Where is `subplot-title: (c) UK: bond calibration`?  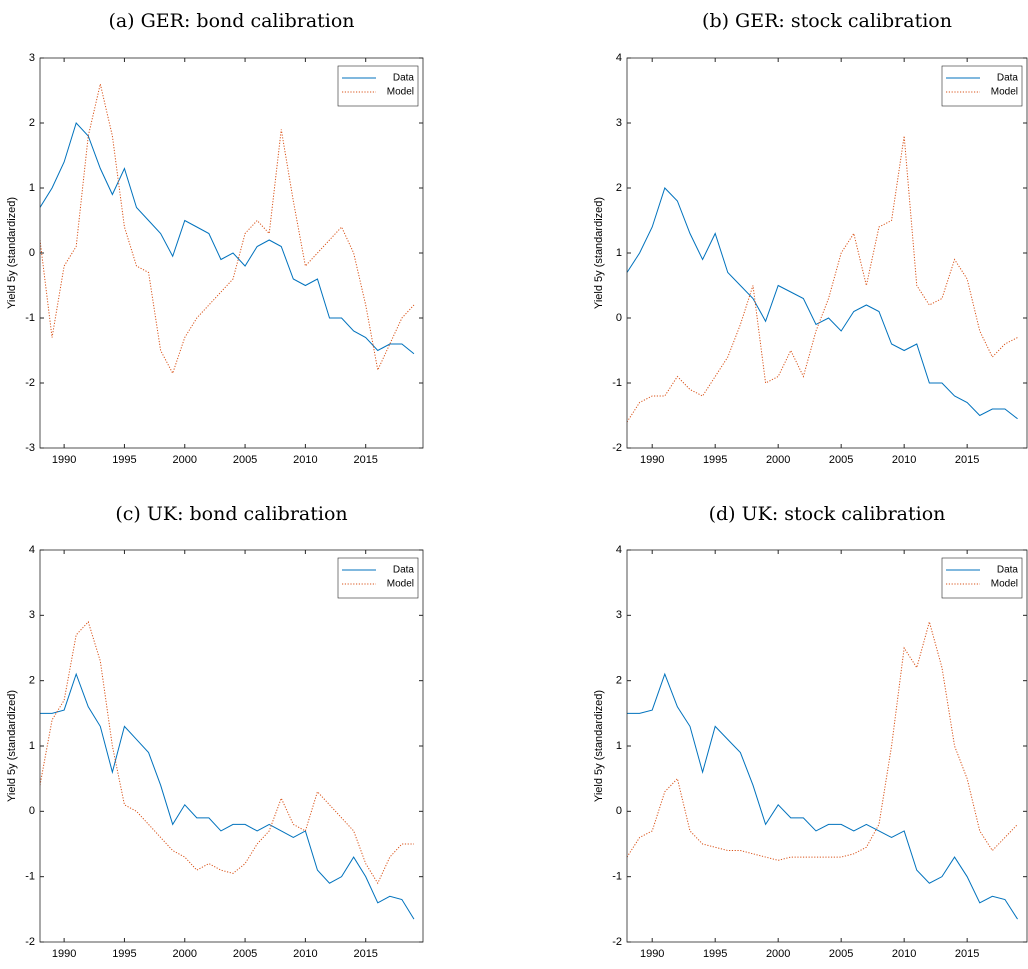 subplot-title: (c) UK: bond calibration is located at coordinates (231, 514).